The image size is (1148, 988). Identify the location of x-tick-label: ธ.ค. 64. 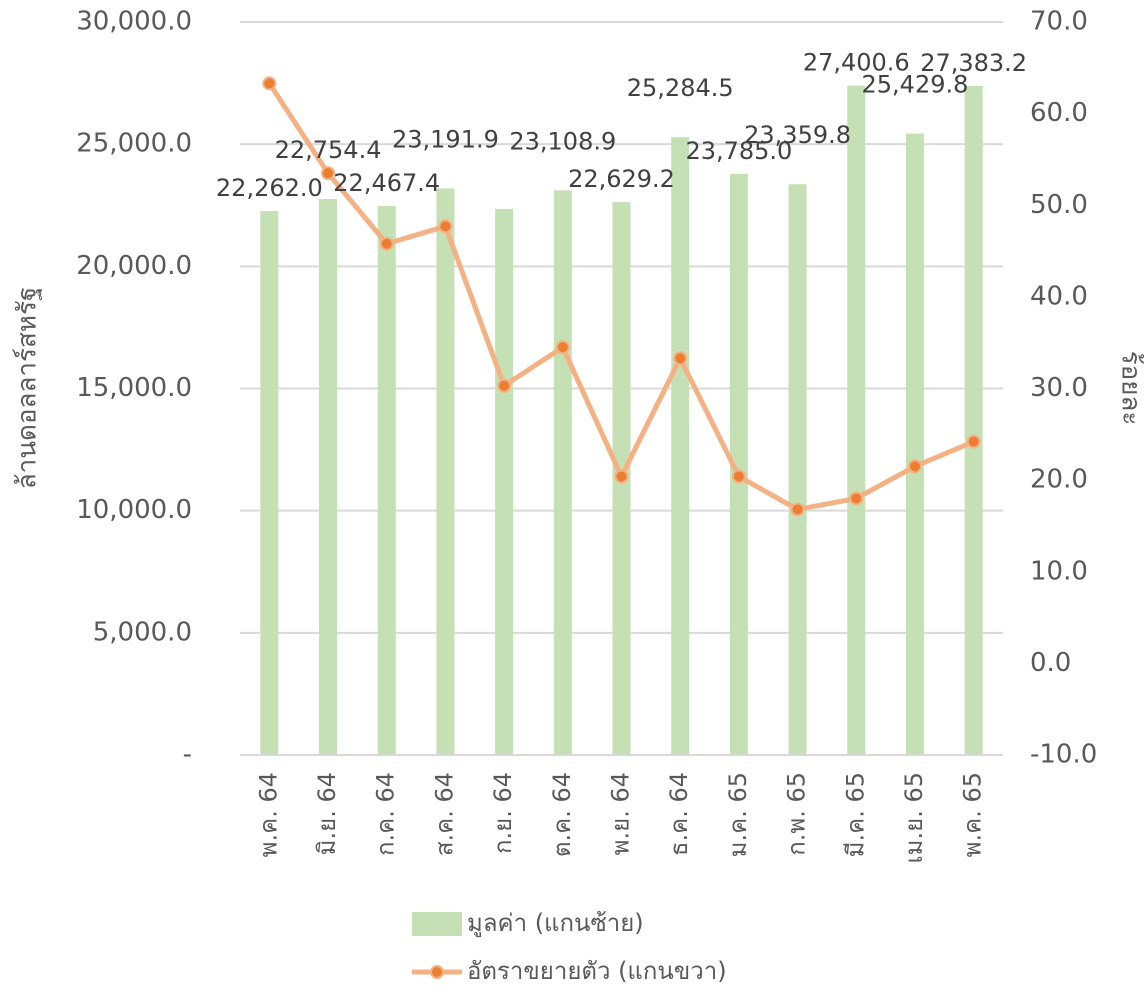
(679, 814).